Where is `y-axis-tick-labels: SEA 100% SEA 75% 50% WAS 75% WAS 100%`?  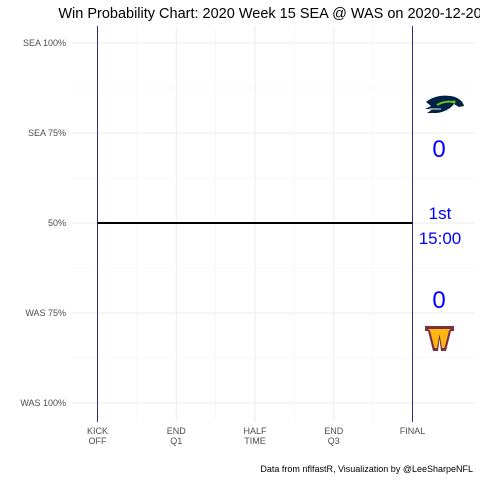 y-axis-tick-labels: SEA 100% SEA 75% 50% WAS 75% WAS 100% is located at coordinates (43, 223).